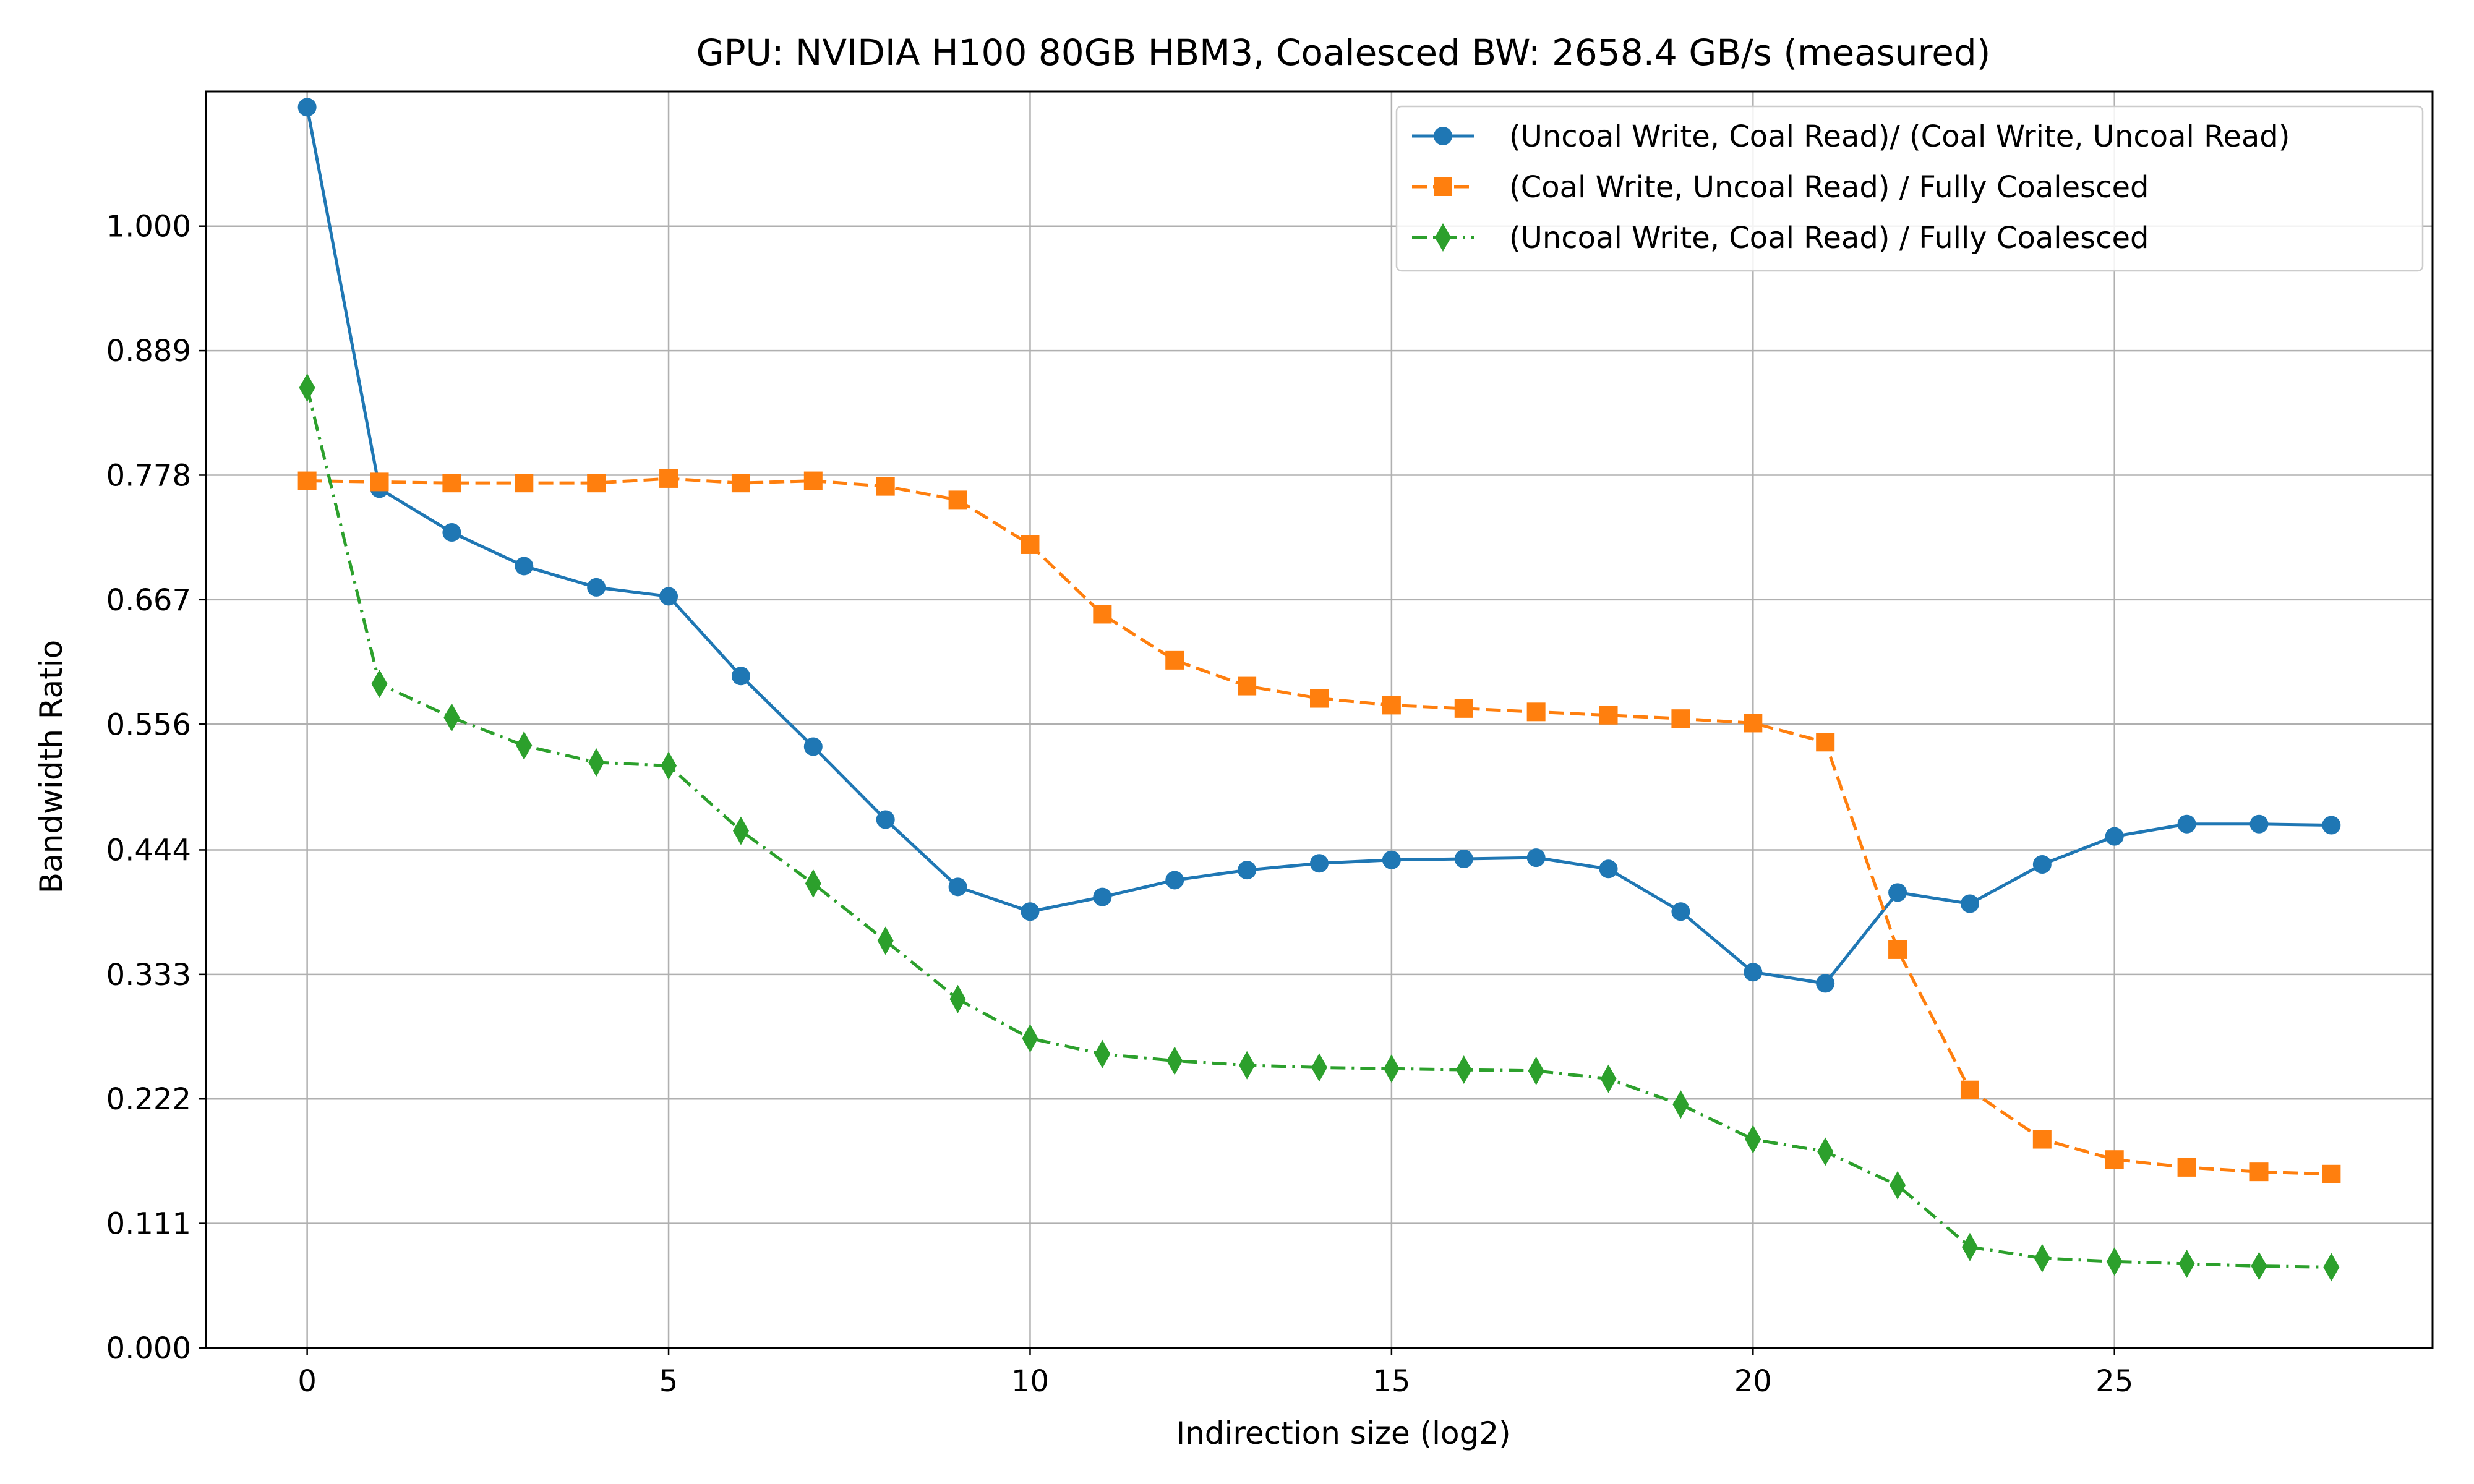 This screenshot has height=1484, width=2474. I want to click on x-axis-label: Indirection size (log2), so click(1343, 1433).